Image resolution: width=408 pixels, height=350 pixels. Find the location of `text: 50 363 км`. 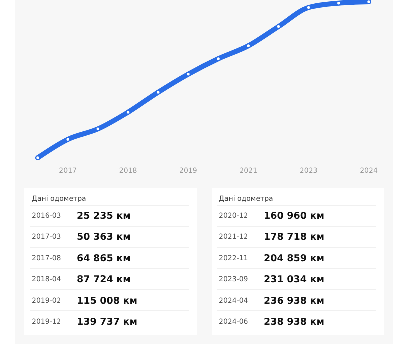

text: 50 363 км is located at coordinates (104, 238).